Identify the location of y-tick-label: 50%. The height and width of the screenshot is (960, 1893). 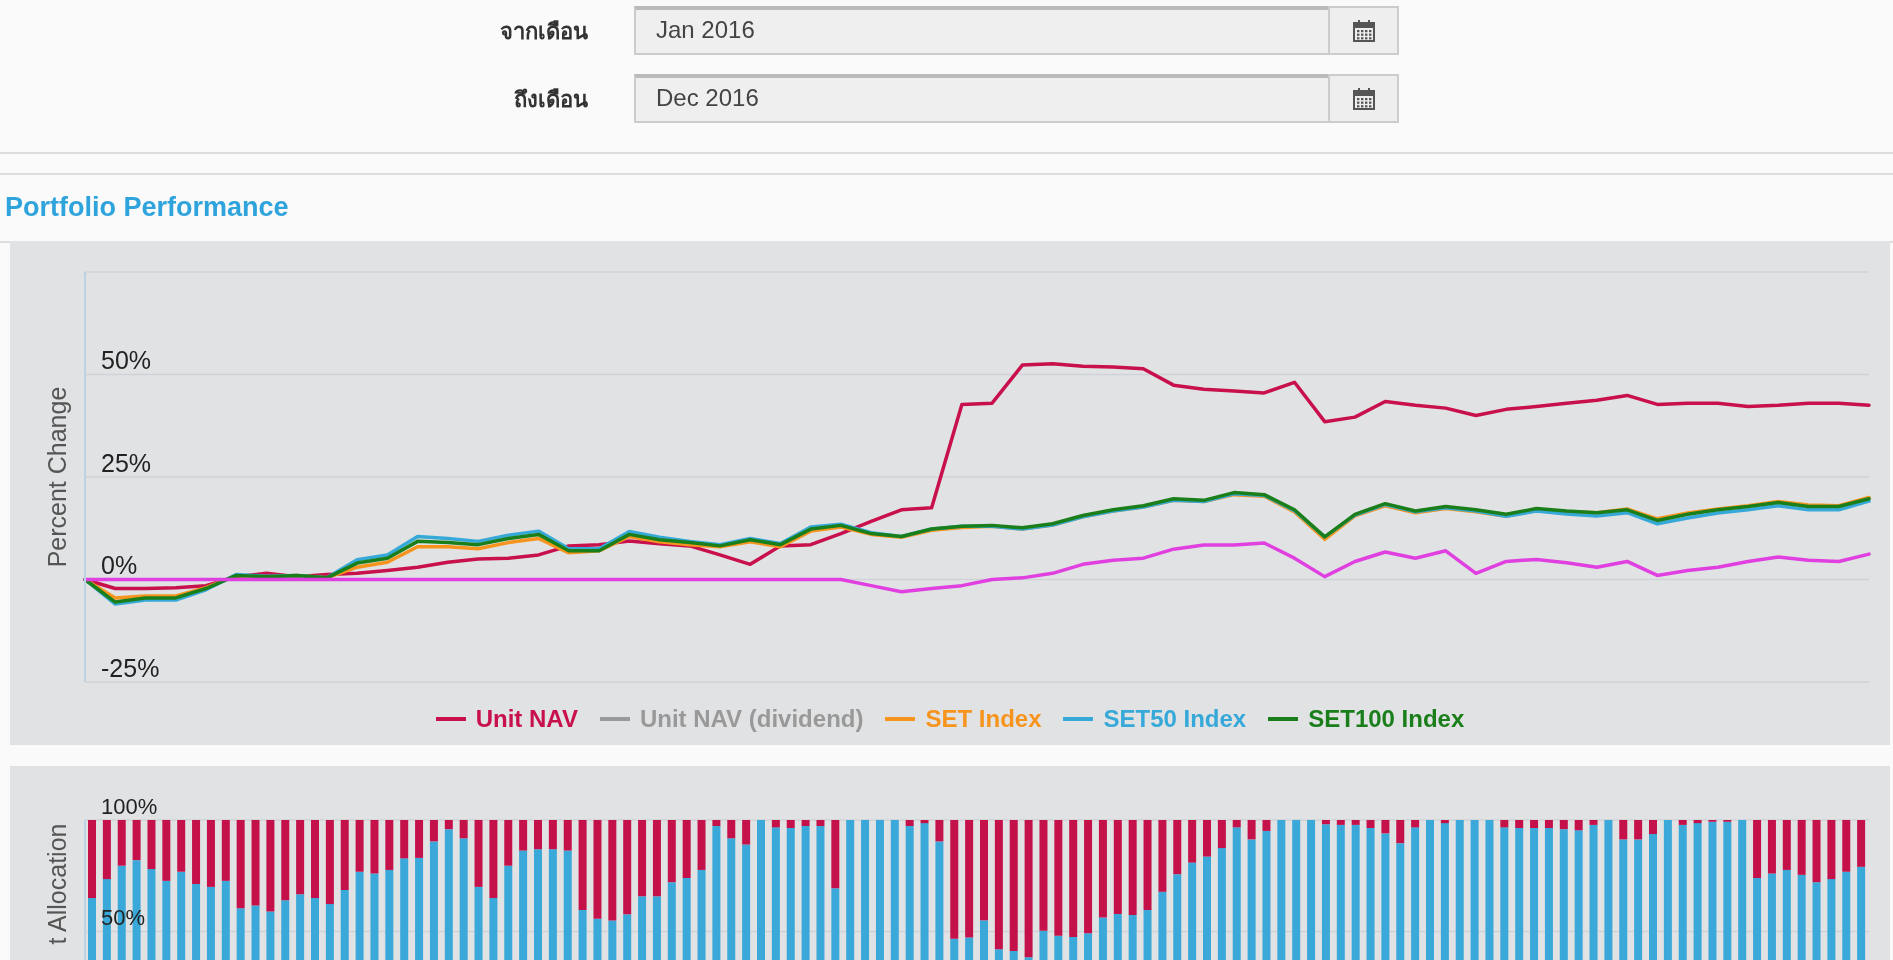
(126, 360).